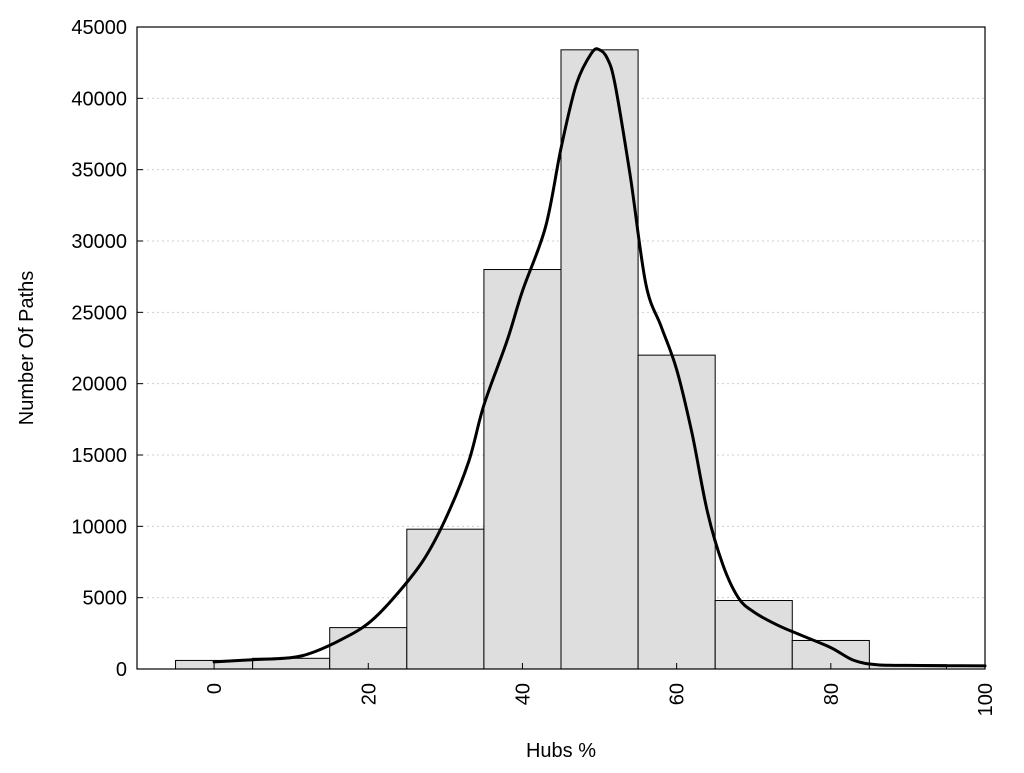 This screenshot has height=773, width=1024. What do you see at coordinates (600, 689) in the screenshot?
I see `x-axis: 0 20 40 60 80 100` at bounding box center [600, 689].